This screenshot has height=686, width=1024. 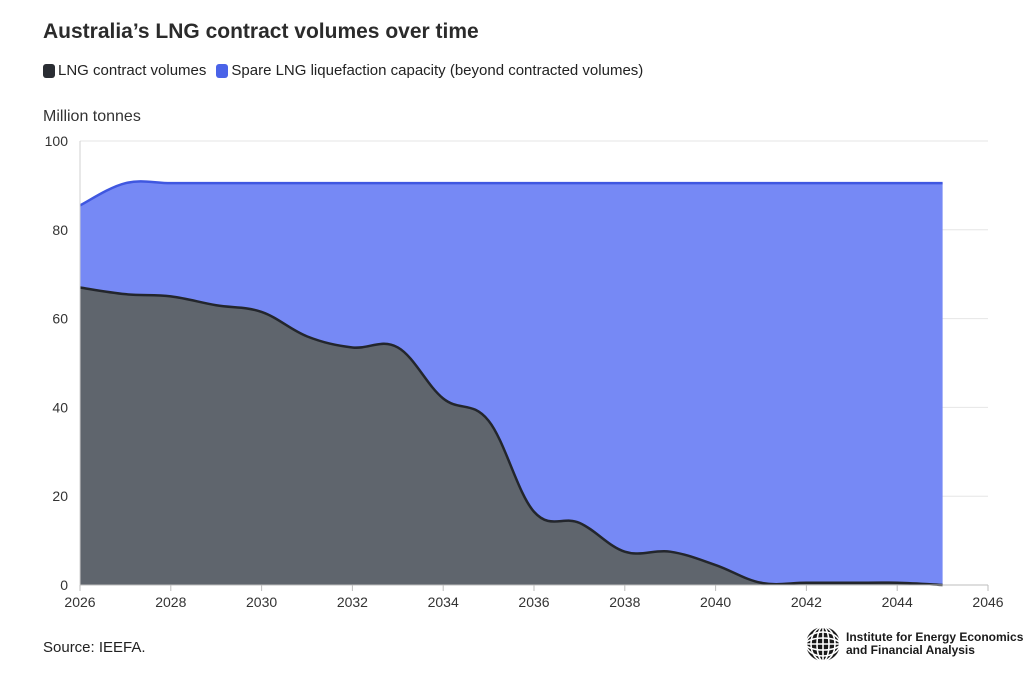 I want to click on legend-swatch-contract, so click(x=49, y=70).